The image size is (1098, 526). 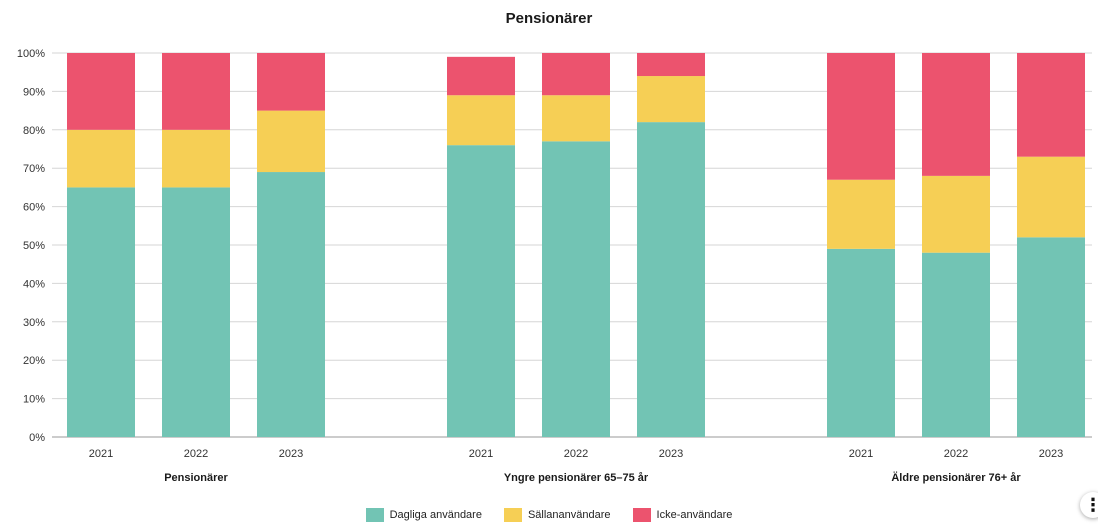 What do you see at coordinates (34, 361) in the screenshot?
I see `y-tick-label: 20%` at bounding box center [34, 361].